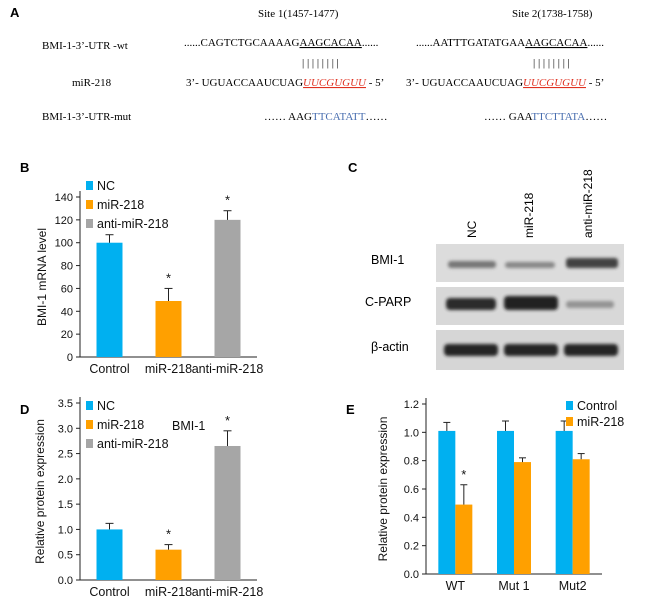 This screenshot has width=662, height=599. I want to click on panel-d-y-tick-label: 0.0, so click(65, 581).